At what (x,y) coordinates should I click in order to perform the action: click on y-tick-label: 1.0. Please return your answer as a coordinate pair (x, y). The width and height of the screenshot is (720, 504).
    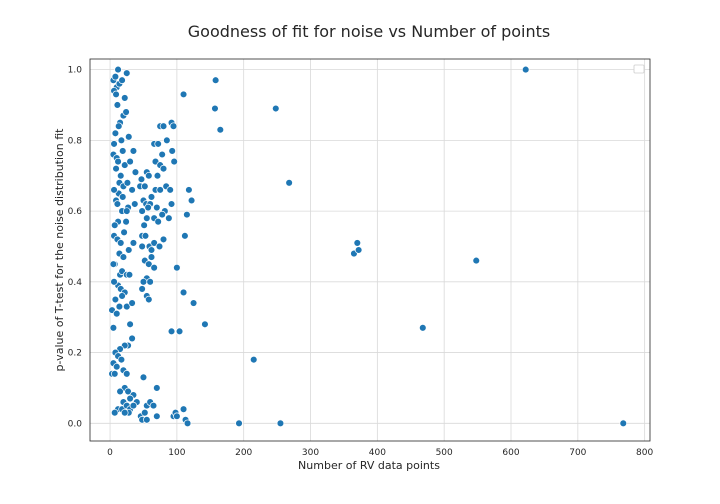
    Looking at the image, I should click on (75, 71).